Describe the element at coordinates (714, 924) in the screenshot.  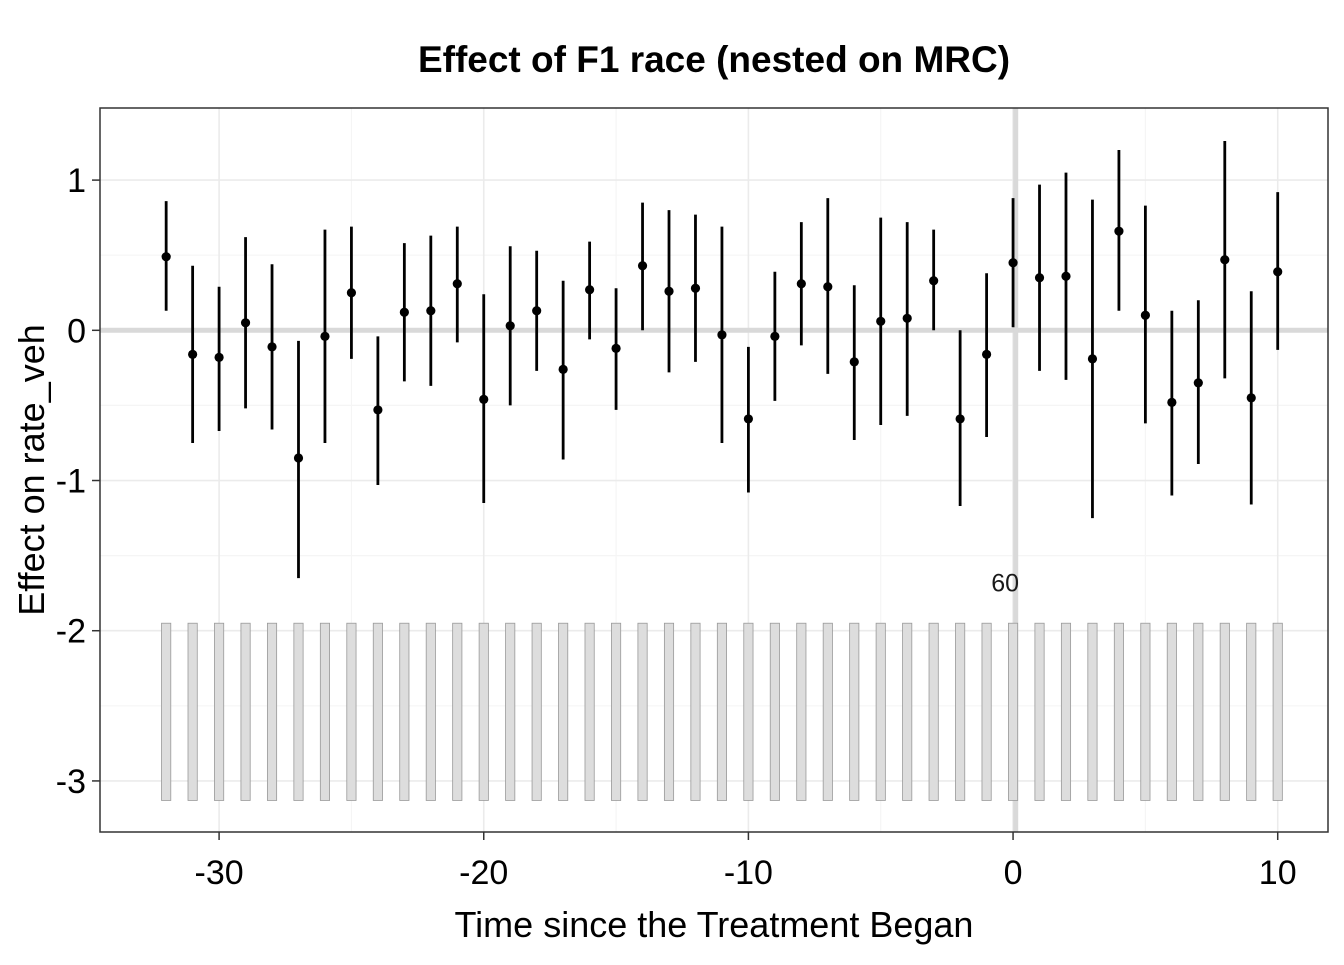
I see `x-axis-label: Time since the Treatment Began` at that location.